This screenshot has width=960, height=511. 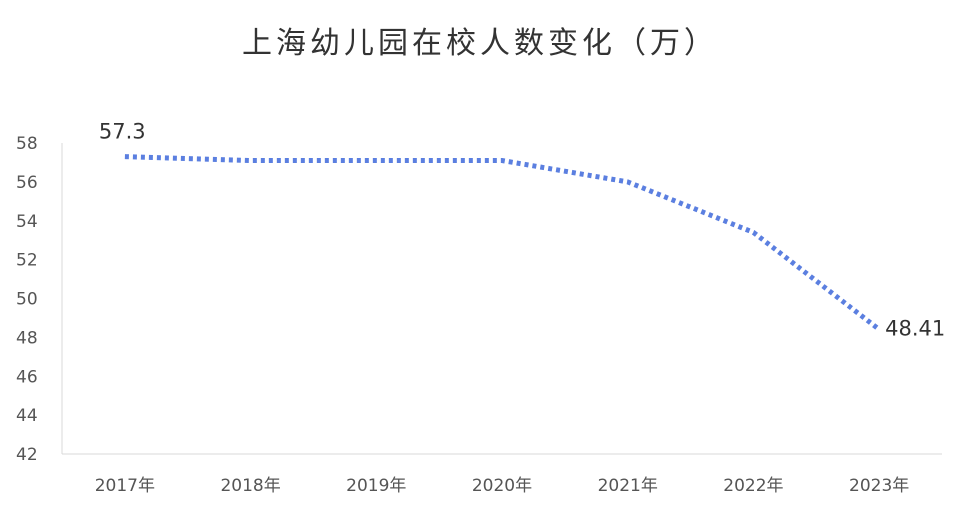 I want to click on y-tick-label: 58, so click(x=27, y=144).